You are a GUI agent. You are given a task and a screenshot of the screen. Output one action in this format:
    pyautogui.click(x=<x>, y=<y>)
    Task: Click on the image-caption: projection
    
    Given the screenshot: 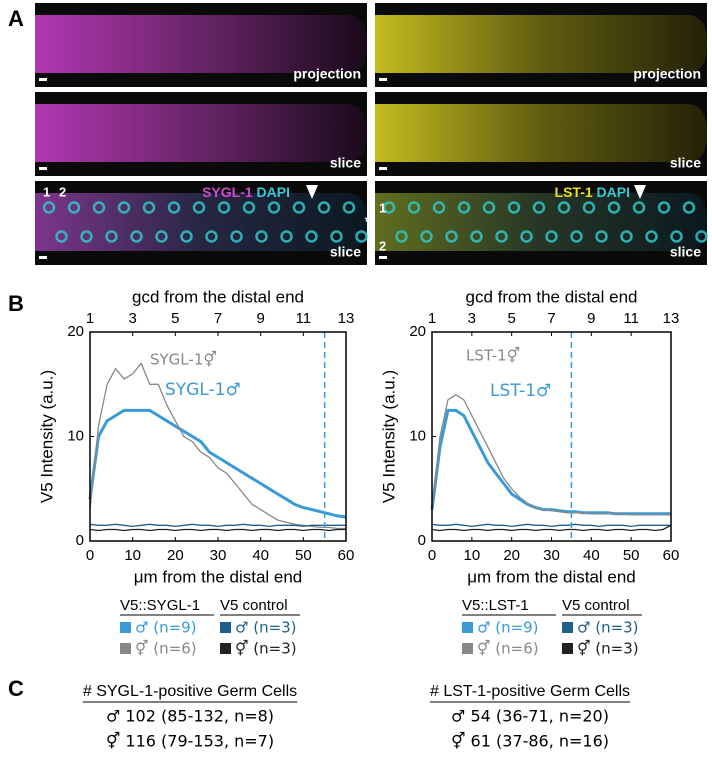 What is the action you would take?
    pyautogui.click(x=327, y=74)
    